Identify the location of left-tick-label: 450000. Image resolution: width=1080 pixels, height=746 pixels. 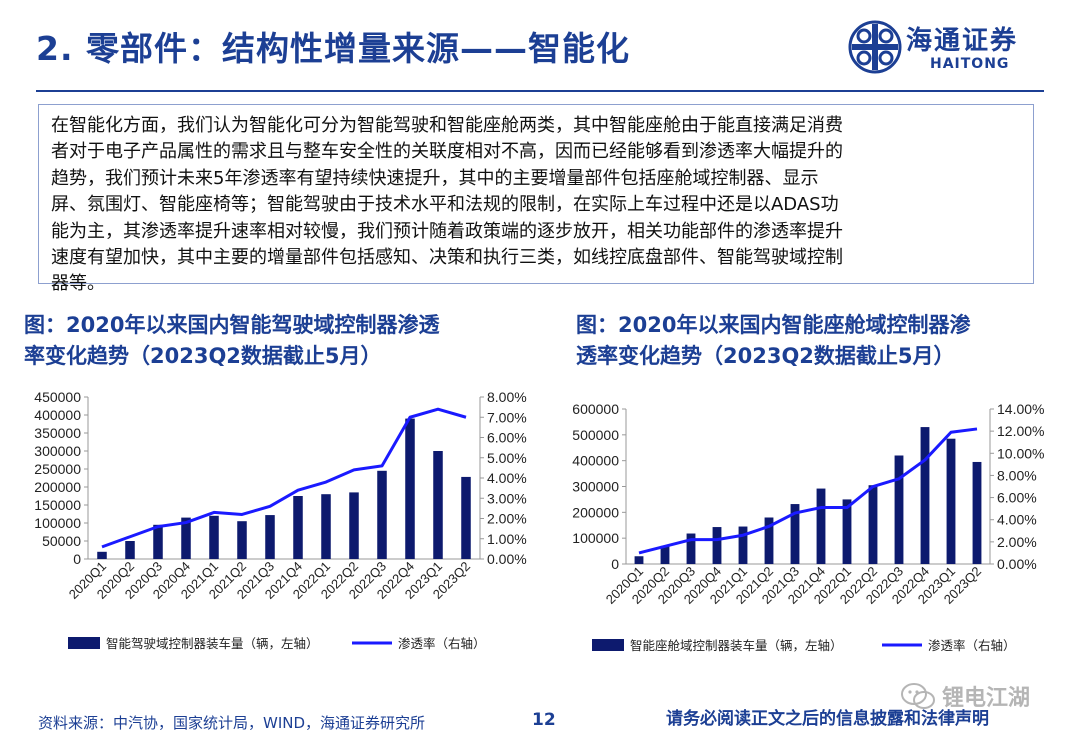
(57, 397).